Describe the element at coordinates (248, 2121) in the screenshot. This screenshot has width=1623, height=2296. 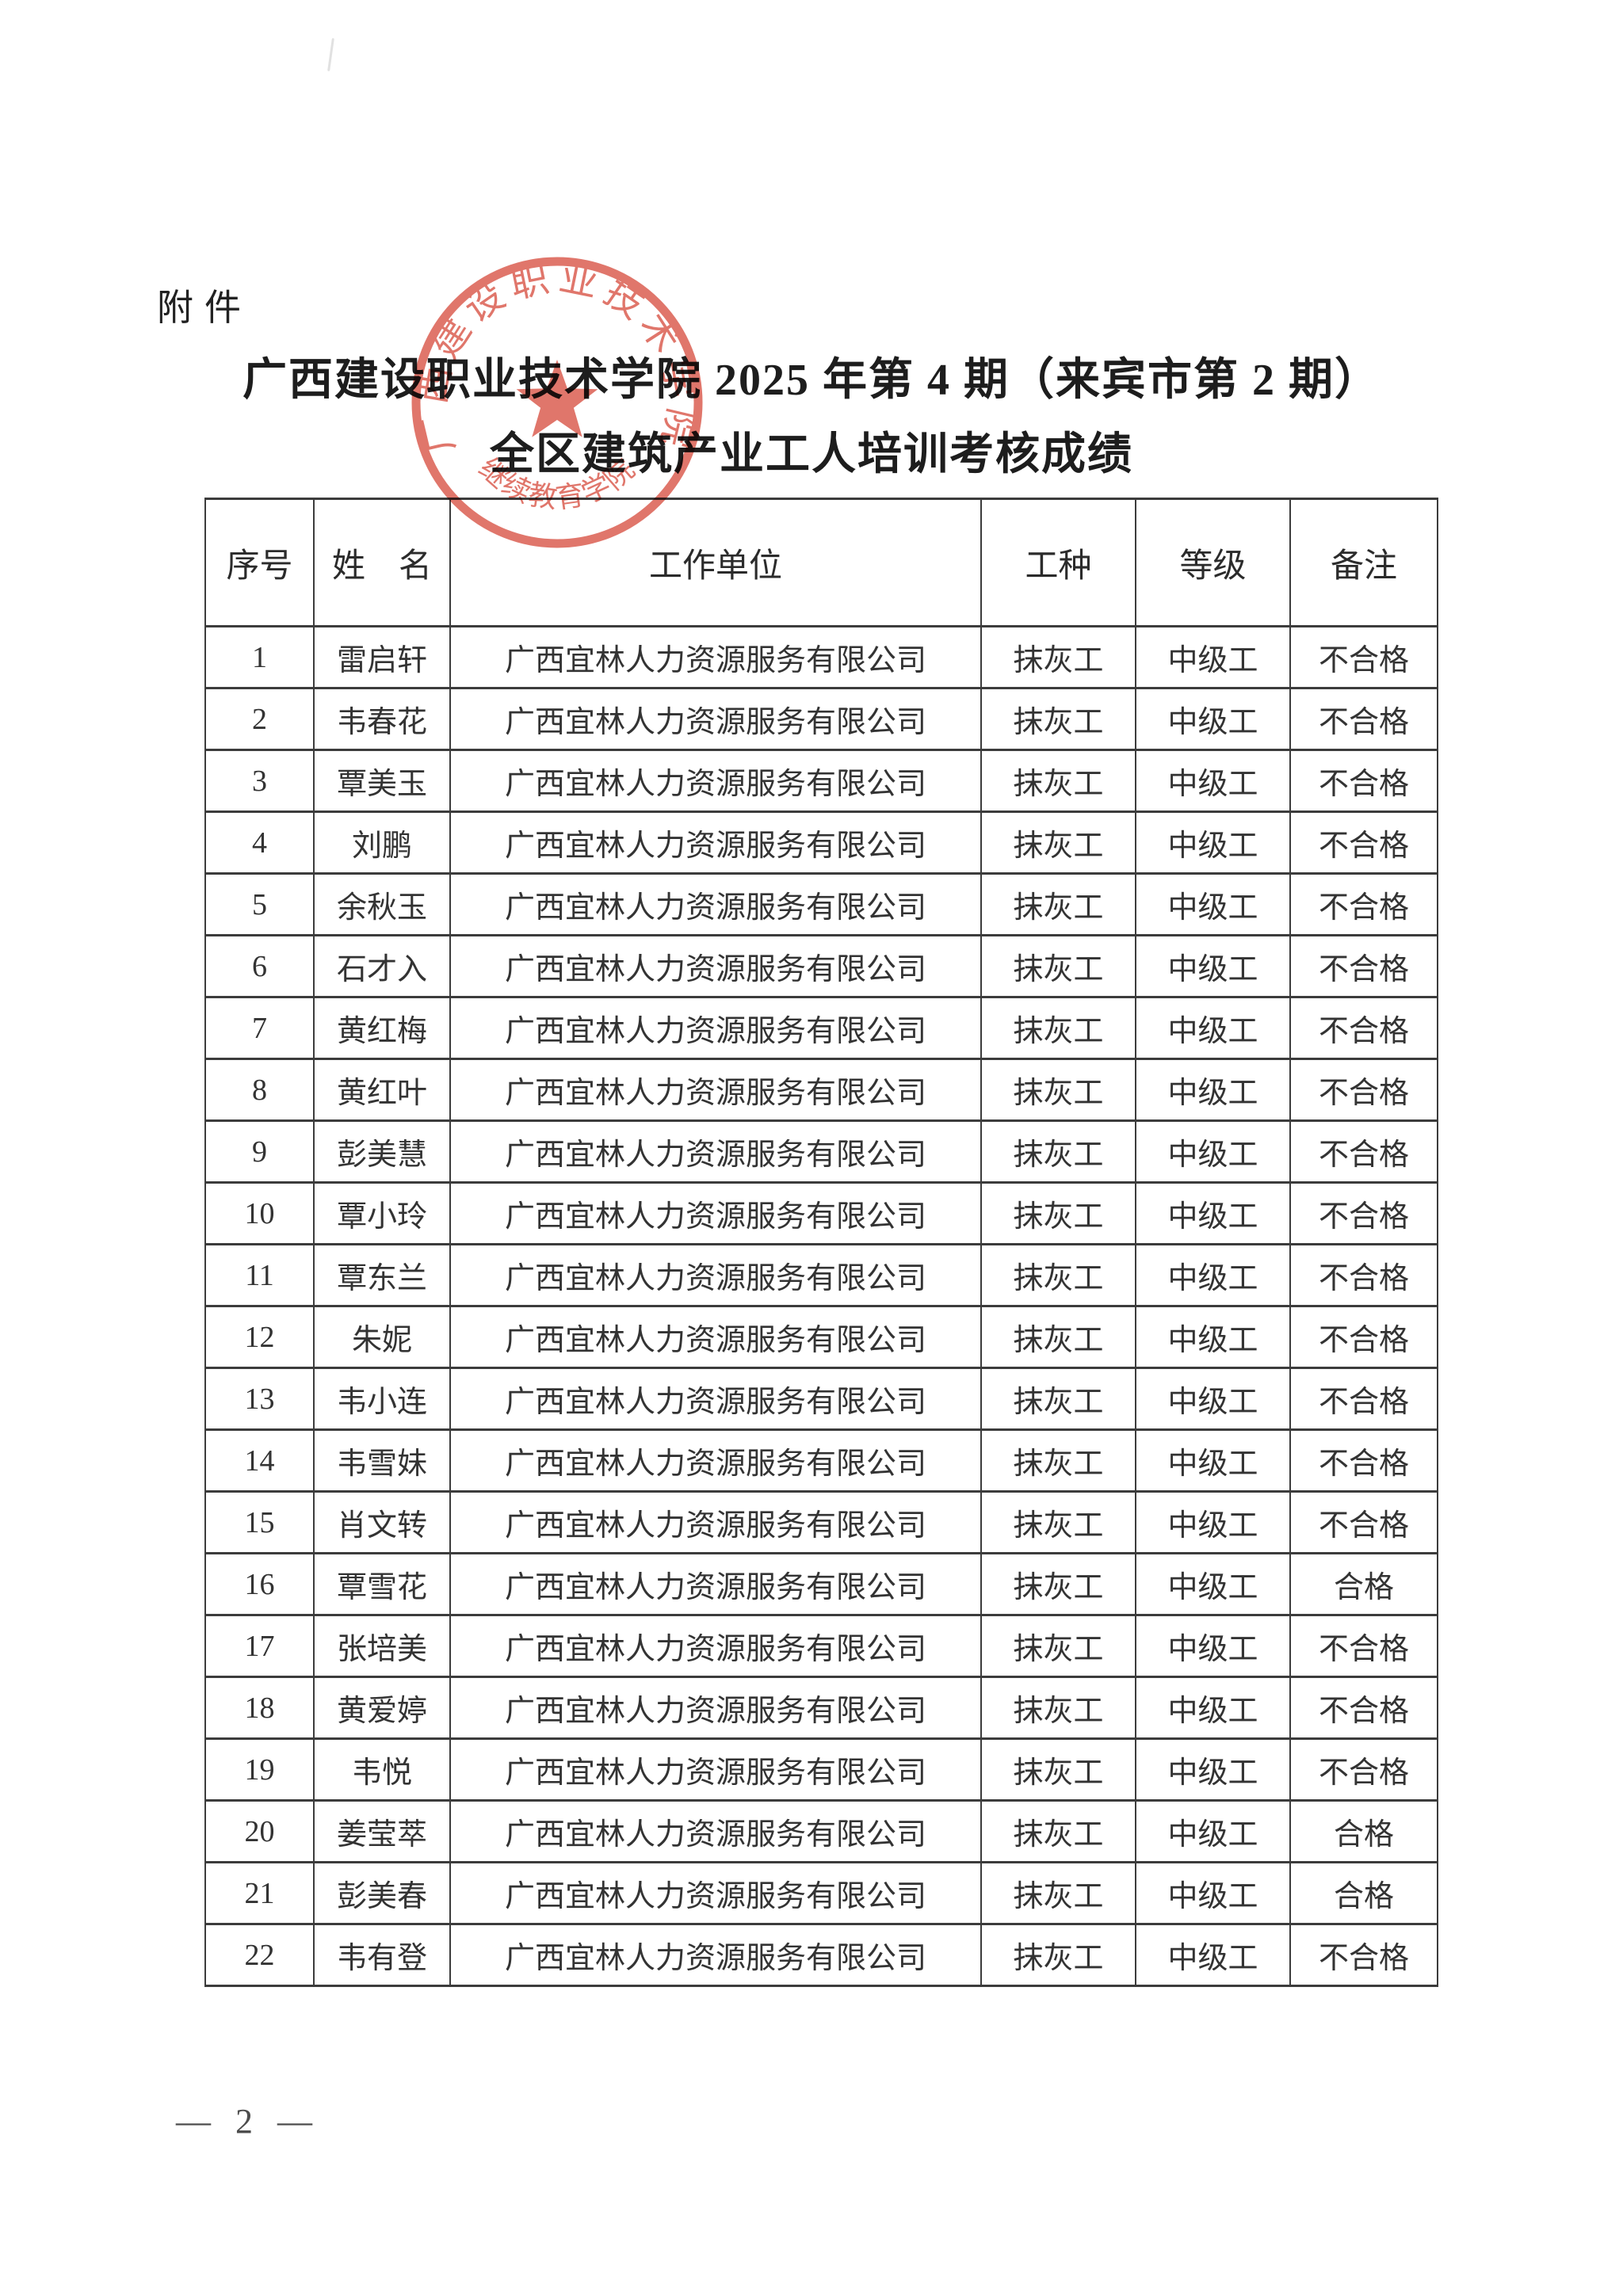
I see `page-number: — 2 —` at that location.